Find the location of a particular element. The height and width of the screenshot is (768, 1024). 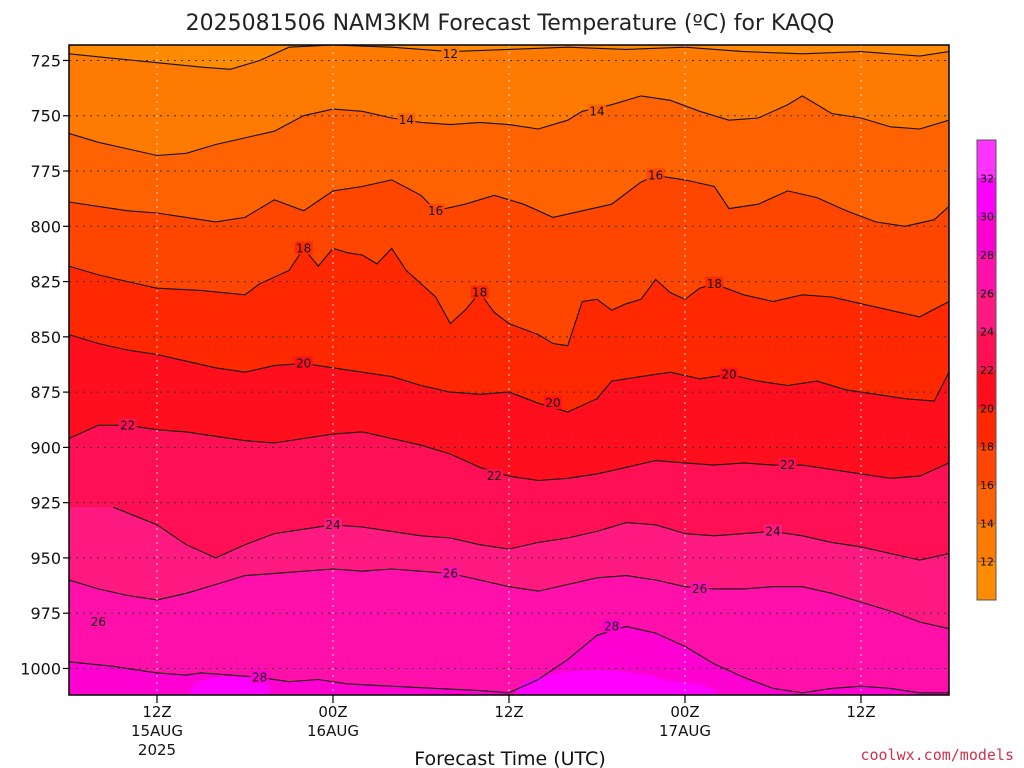

x-tick-date: 15AUG is located at coordinates (157, 731).